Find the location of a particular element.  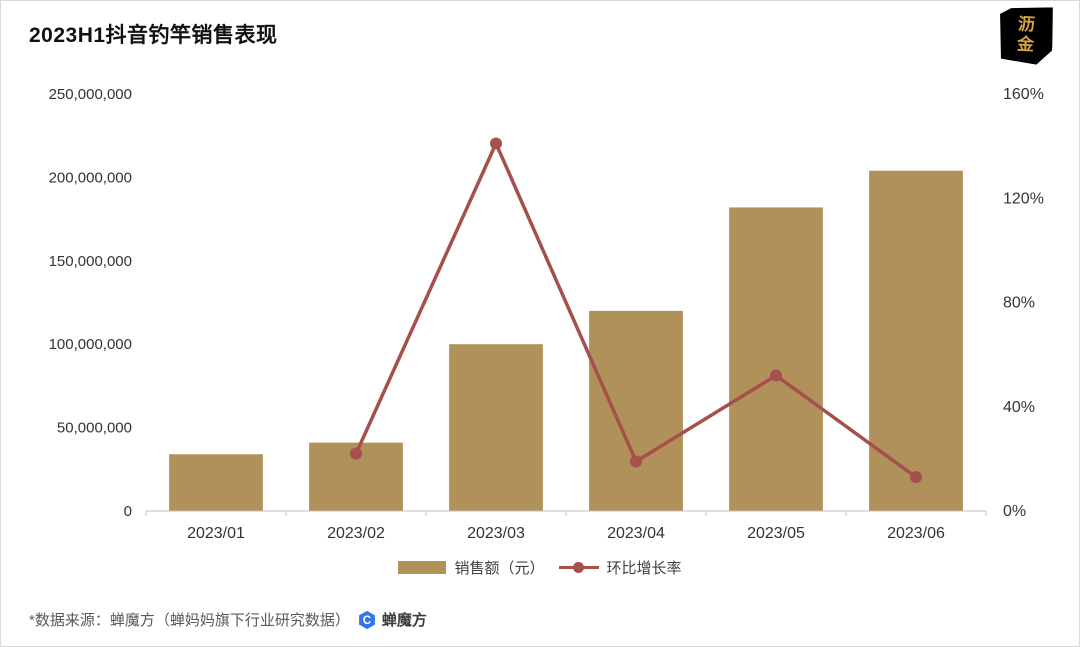

chart-legend: 销售额（元） 环比增长率 is located at coordinates (540, 567).